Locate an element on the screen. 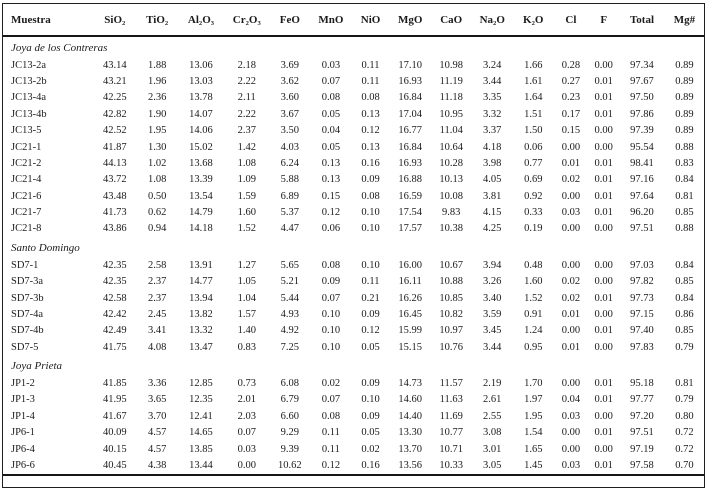  cell-mg#: 0.79 is located at coordinates (684, 400).